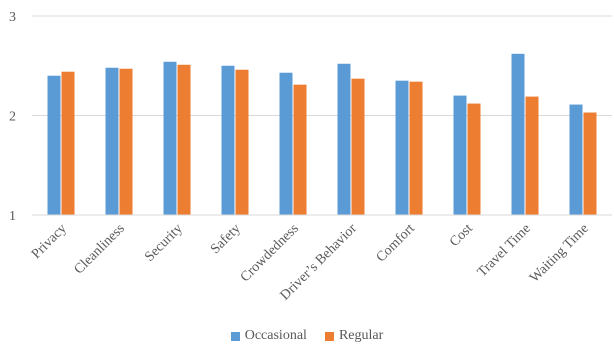 Image resolution: width=614 pixels, height=349 pixels. I want to click on legend-item-occasional: Occasional, so click(268, 336).